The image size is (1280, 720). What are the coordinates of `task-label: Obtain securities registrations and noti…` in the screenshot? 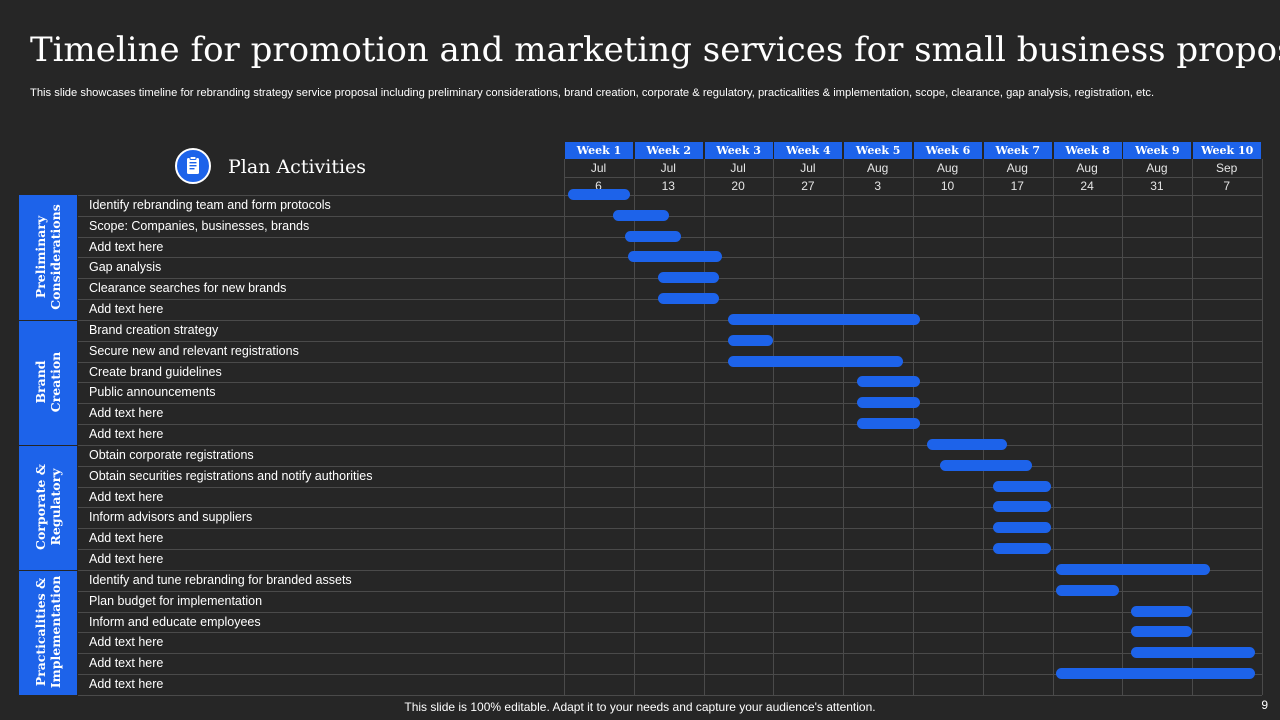 It's located at (231, 475).